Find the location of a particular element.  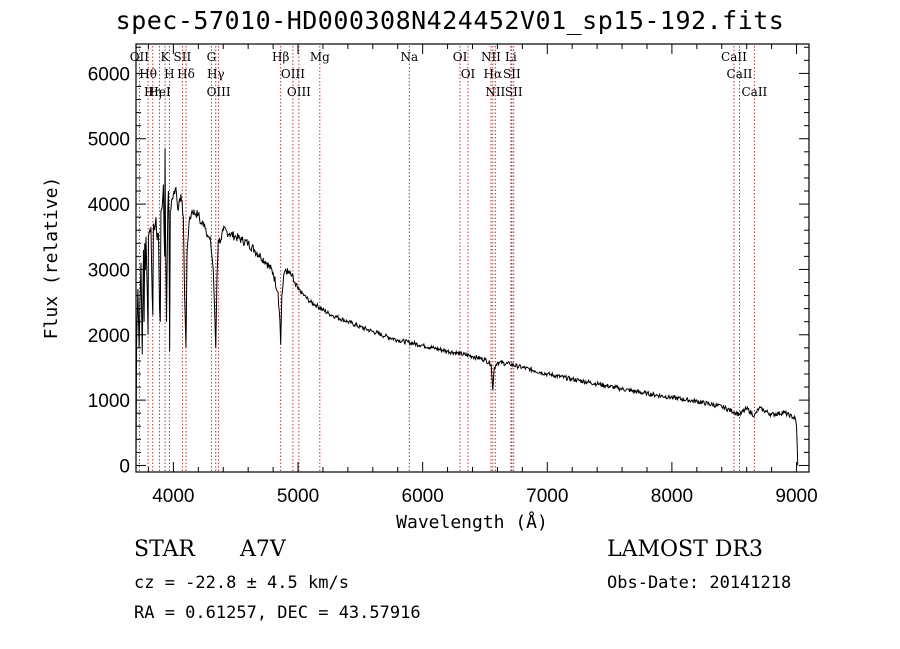

x-tick-label: 5000 is located at coordinates (298, 496).